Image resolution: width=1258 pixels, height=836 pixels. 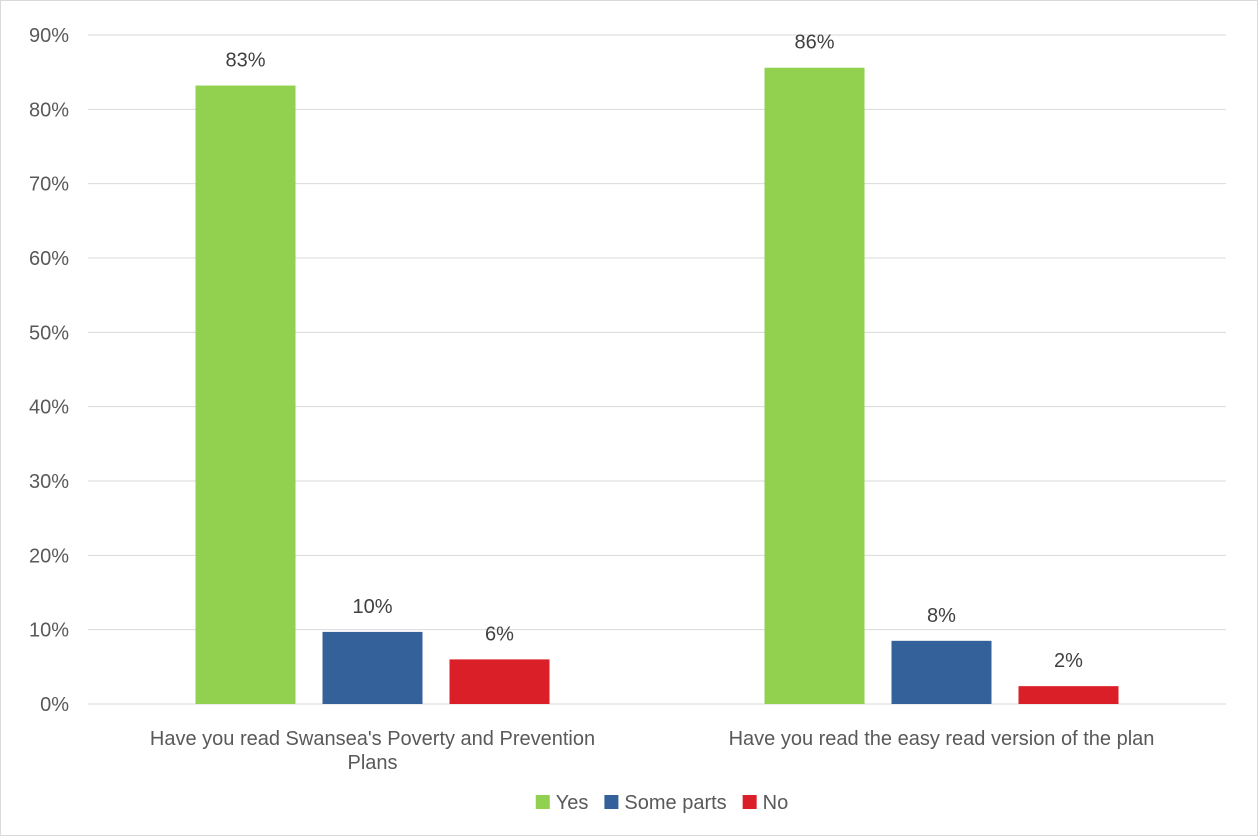 What do you see at coordinates (814, 43) in the screenshot?
I see `data-label: 86%` at bounding box center [814, 43].